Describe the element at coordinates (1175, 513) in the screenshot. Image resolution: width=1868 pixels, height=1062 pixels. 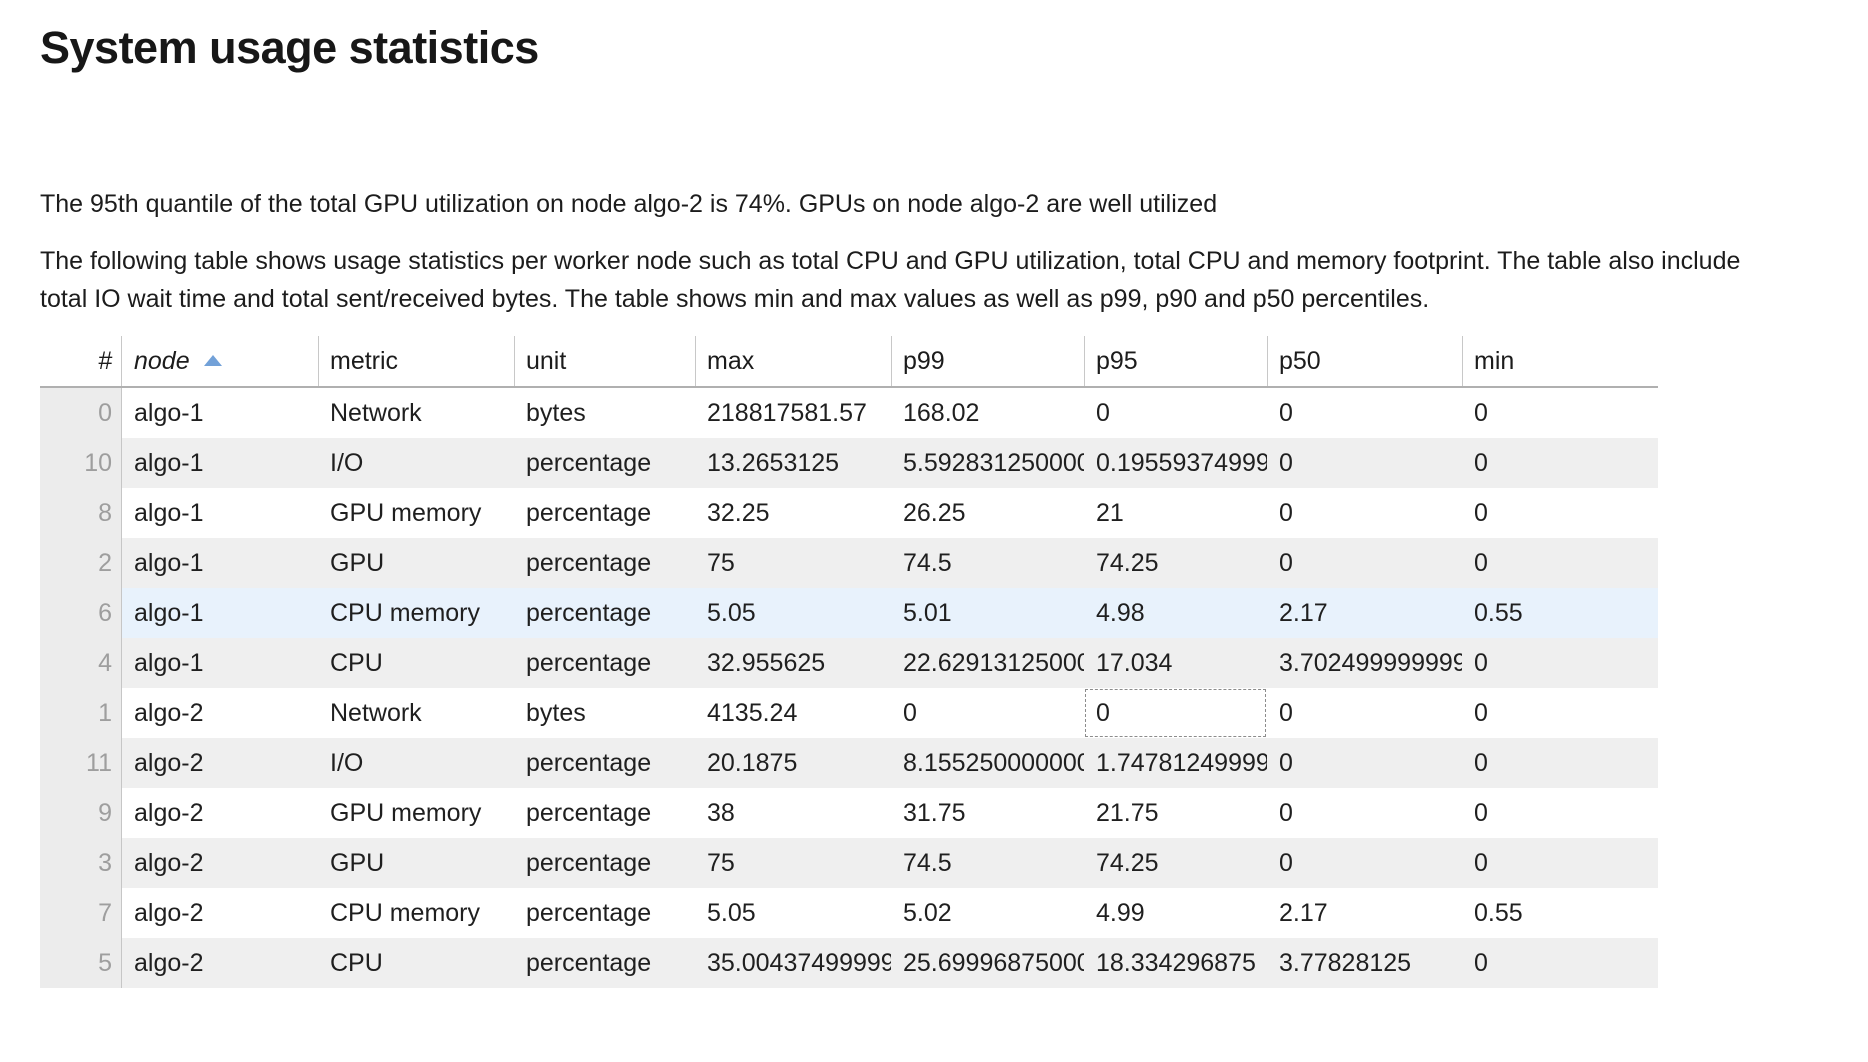
I see `cell-p95: 21` at that location.